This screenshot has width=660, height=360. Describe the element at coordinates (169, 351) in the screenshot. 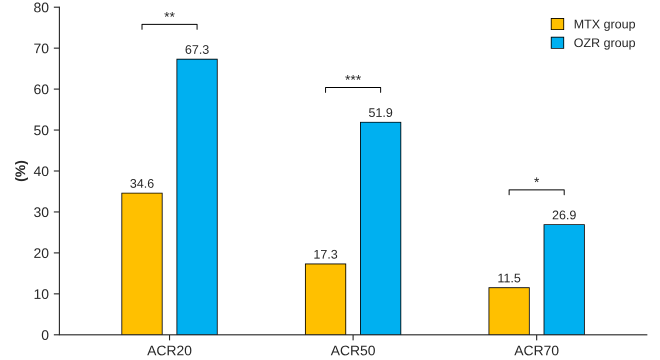

I see `x-tick-label: ACR20` at that location.